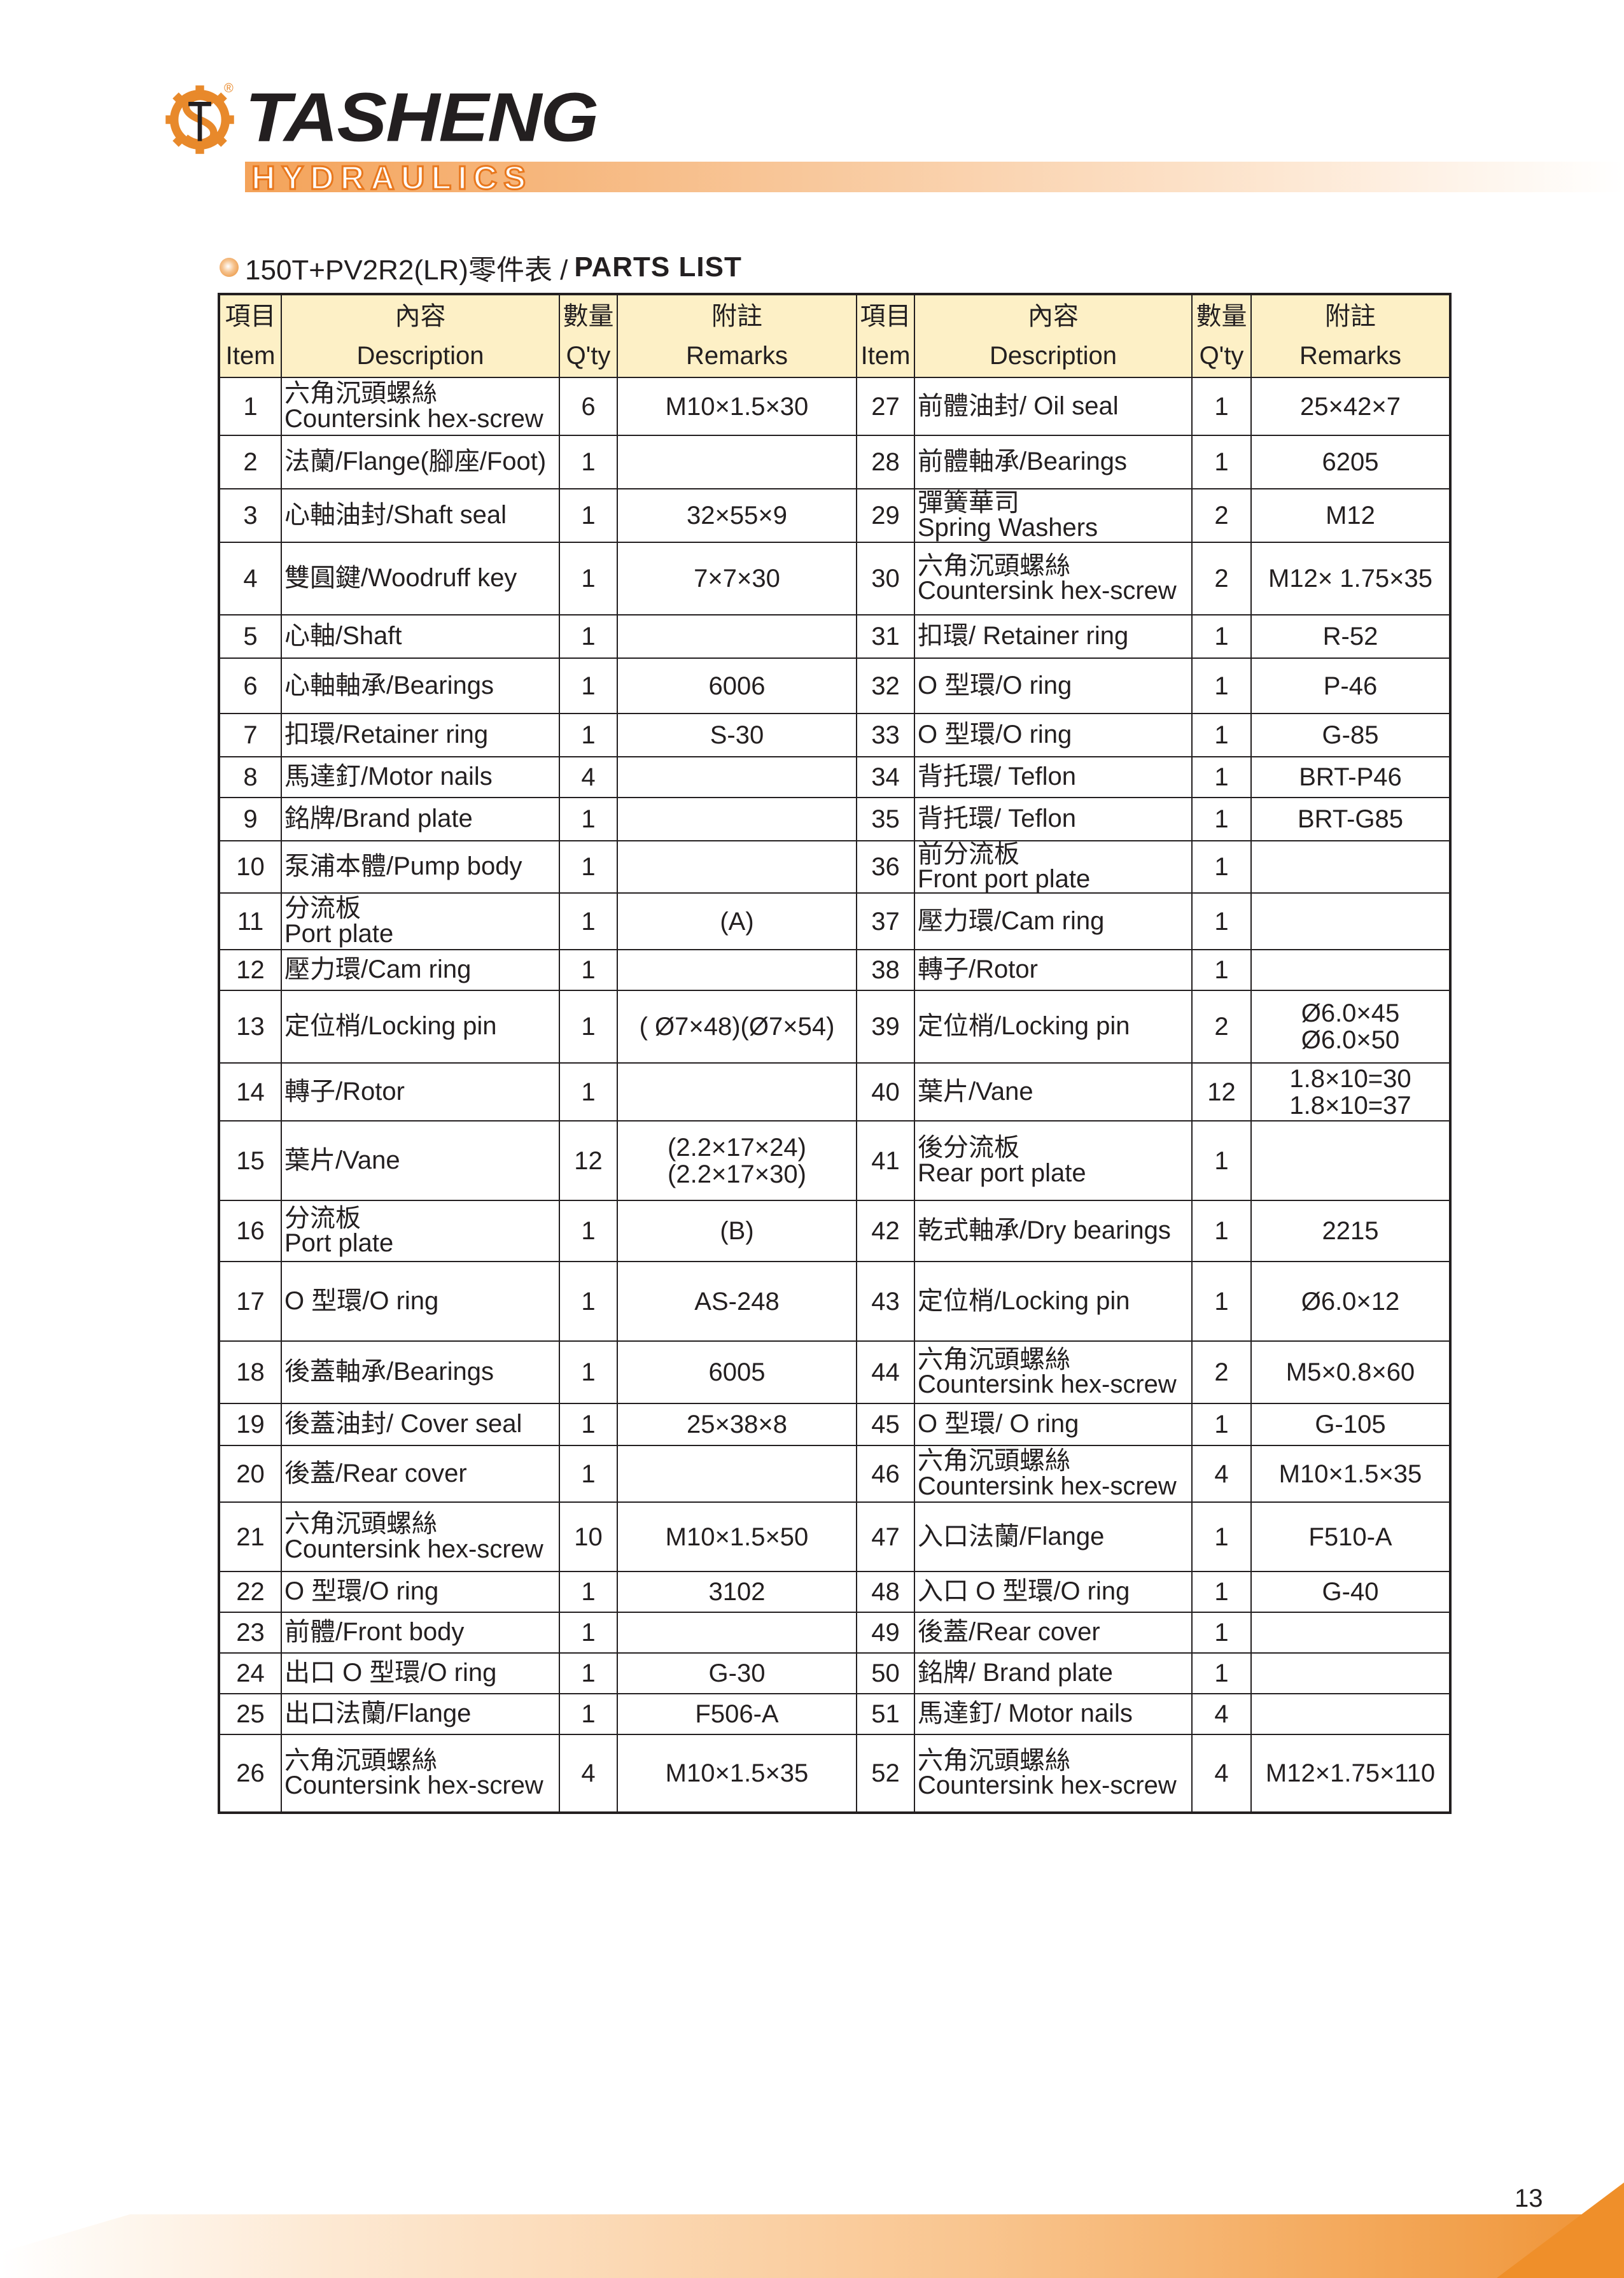  Describe the element at coordinates (1053, 921) in the screenshot. I see `description: 壓力環/Cam ring` at that location.